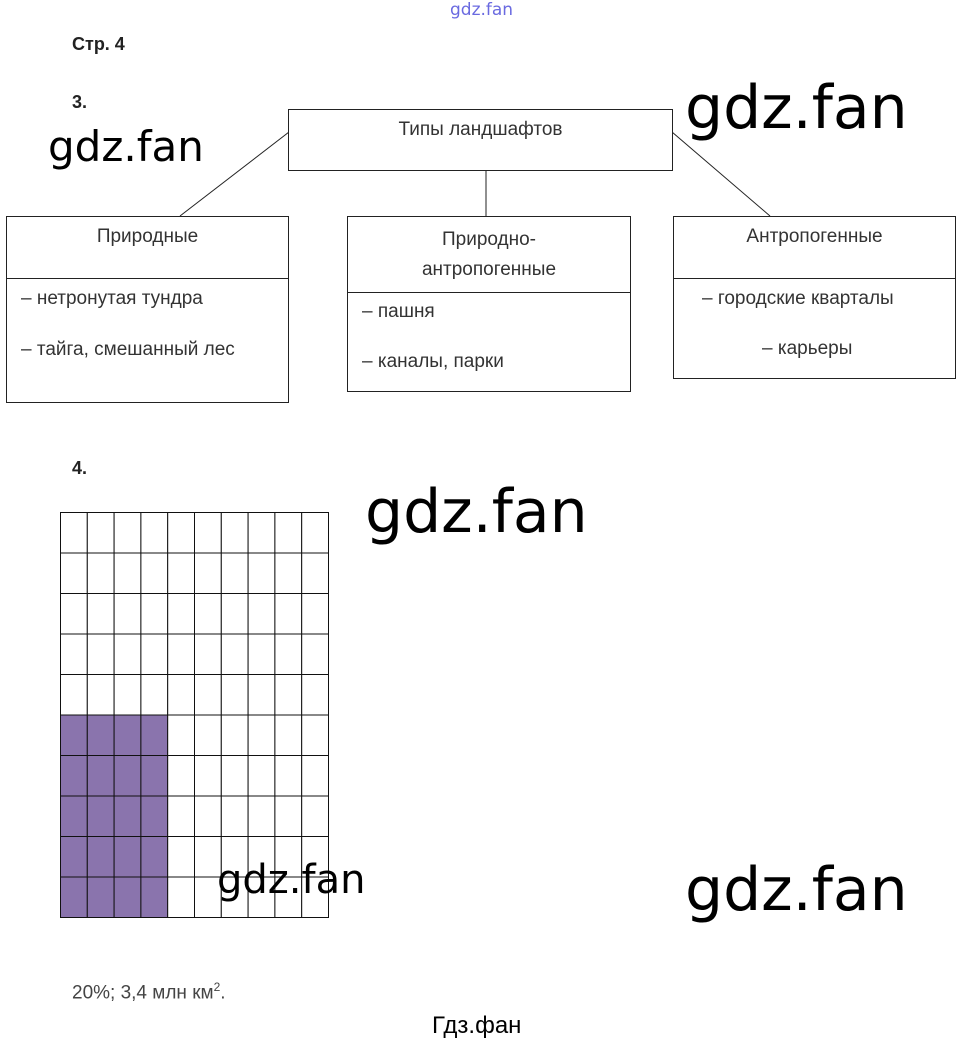  What do you see at coordinates (475, 174) in the screenshot?
I see `diagram-connectors` at bounding box center [475, 174].